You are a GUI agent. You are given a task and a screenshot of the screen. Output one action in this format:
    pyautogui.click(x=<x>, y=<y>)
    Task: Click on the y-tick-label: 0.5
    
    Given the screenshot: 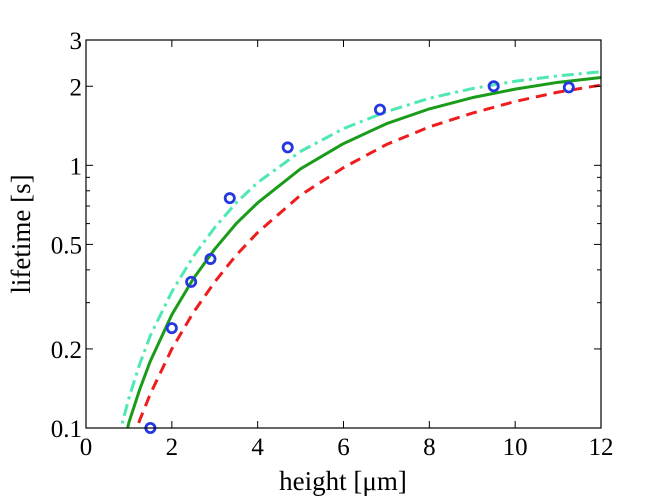 What is the action you would take?
    pyautogui.click(x=66, y=245)
    